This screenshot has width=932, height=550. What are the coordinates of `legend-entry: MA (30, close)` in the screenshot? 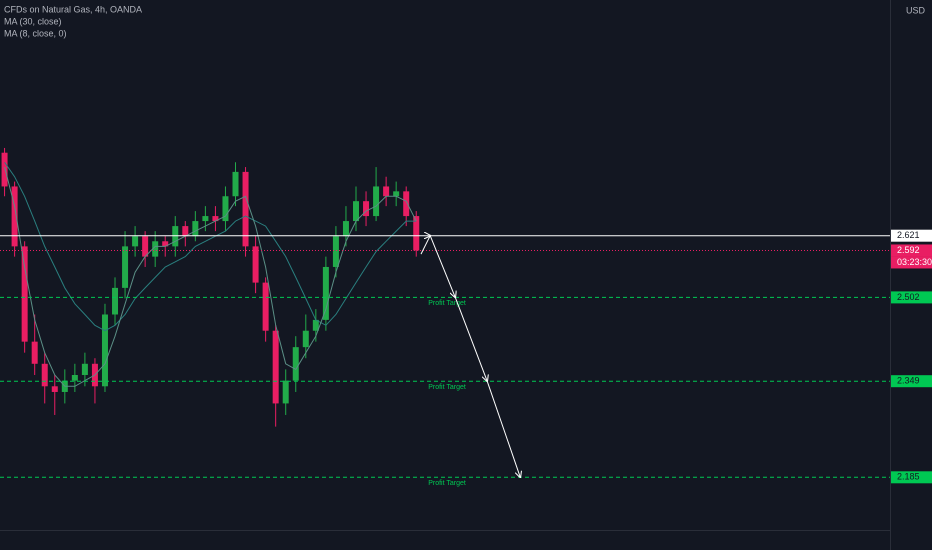 It's located at (33, 21).